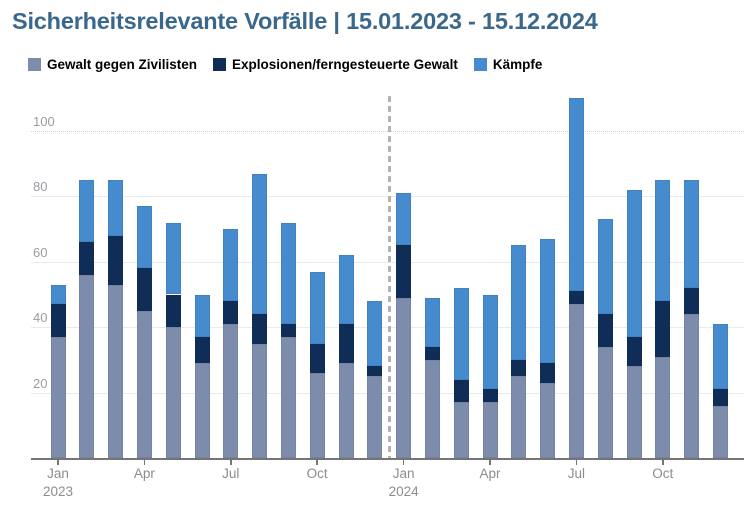 Image resolution: width=750 pixels, height=523 pixels. What do you see at coordinates (480, 64) in the screenshot?
I see `legend-swatch-kaempfe-icon` at bounding box center [480, 64].